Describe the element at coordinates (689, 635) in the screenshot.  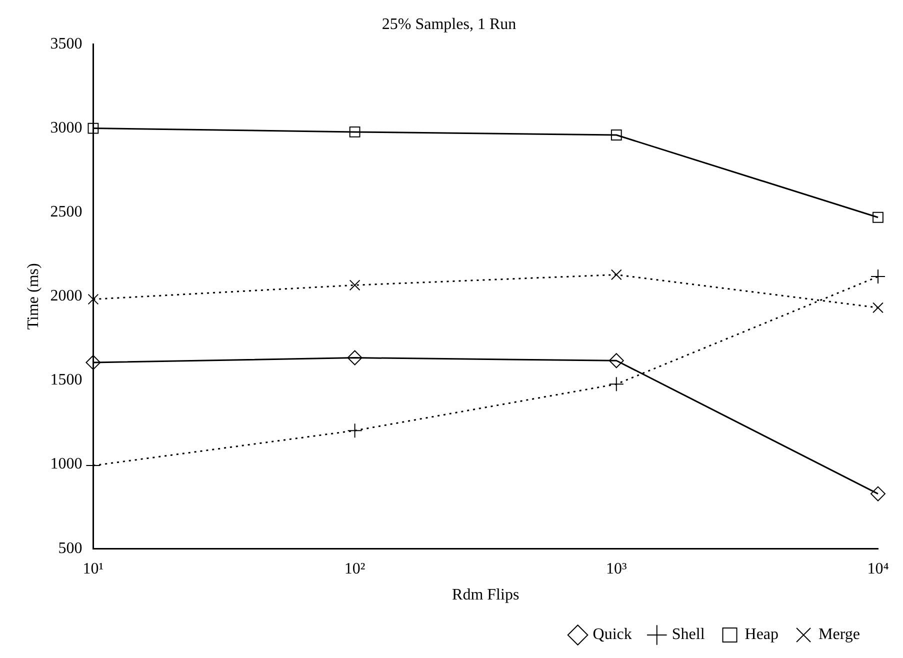
I see `legend-label: Shell` at that location.